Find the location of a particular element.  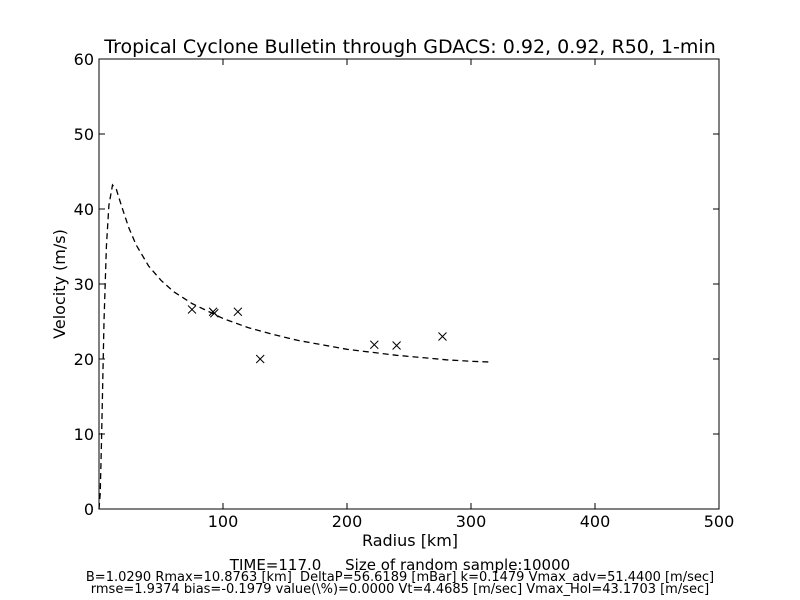

y-axis-label: Velocity (m/s) is located at coordinates (59, 284).